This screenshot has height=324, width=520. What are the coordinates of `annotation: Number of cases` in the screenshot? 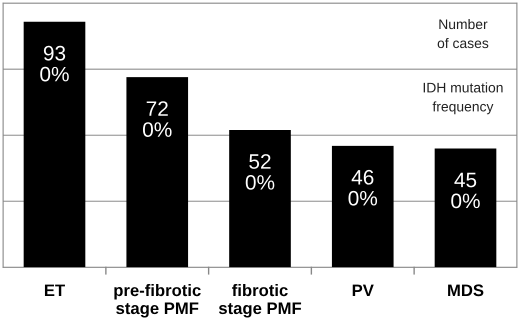 It's located at (463, 33).